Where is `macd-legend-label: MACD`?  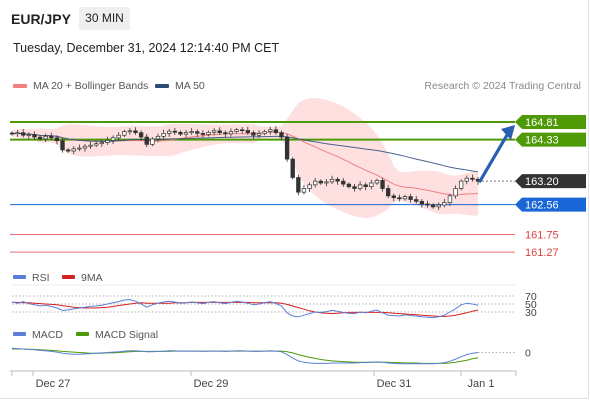
macd-legend-label: MACD is located at coordinates (47, 335).